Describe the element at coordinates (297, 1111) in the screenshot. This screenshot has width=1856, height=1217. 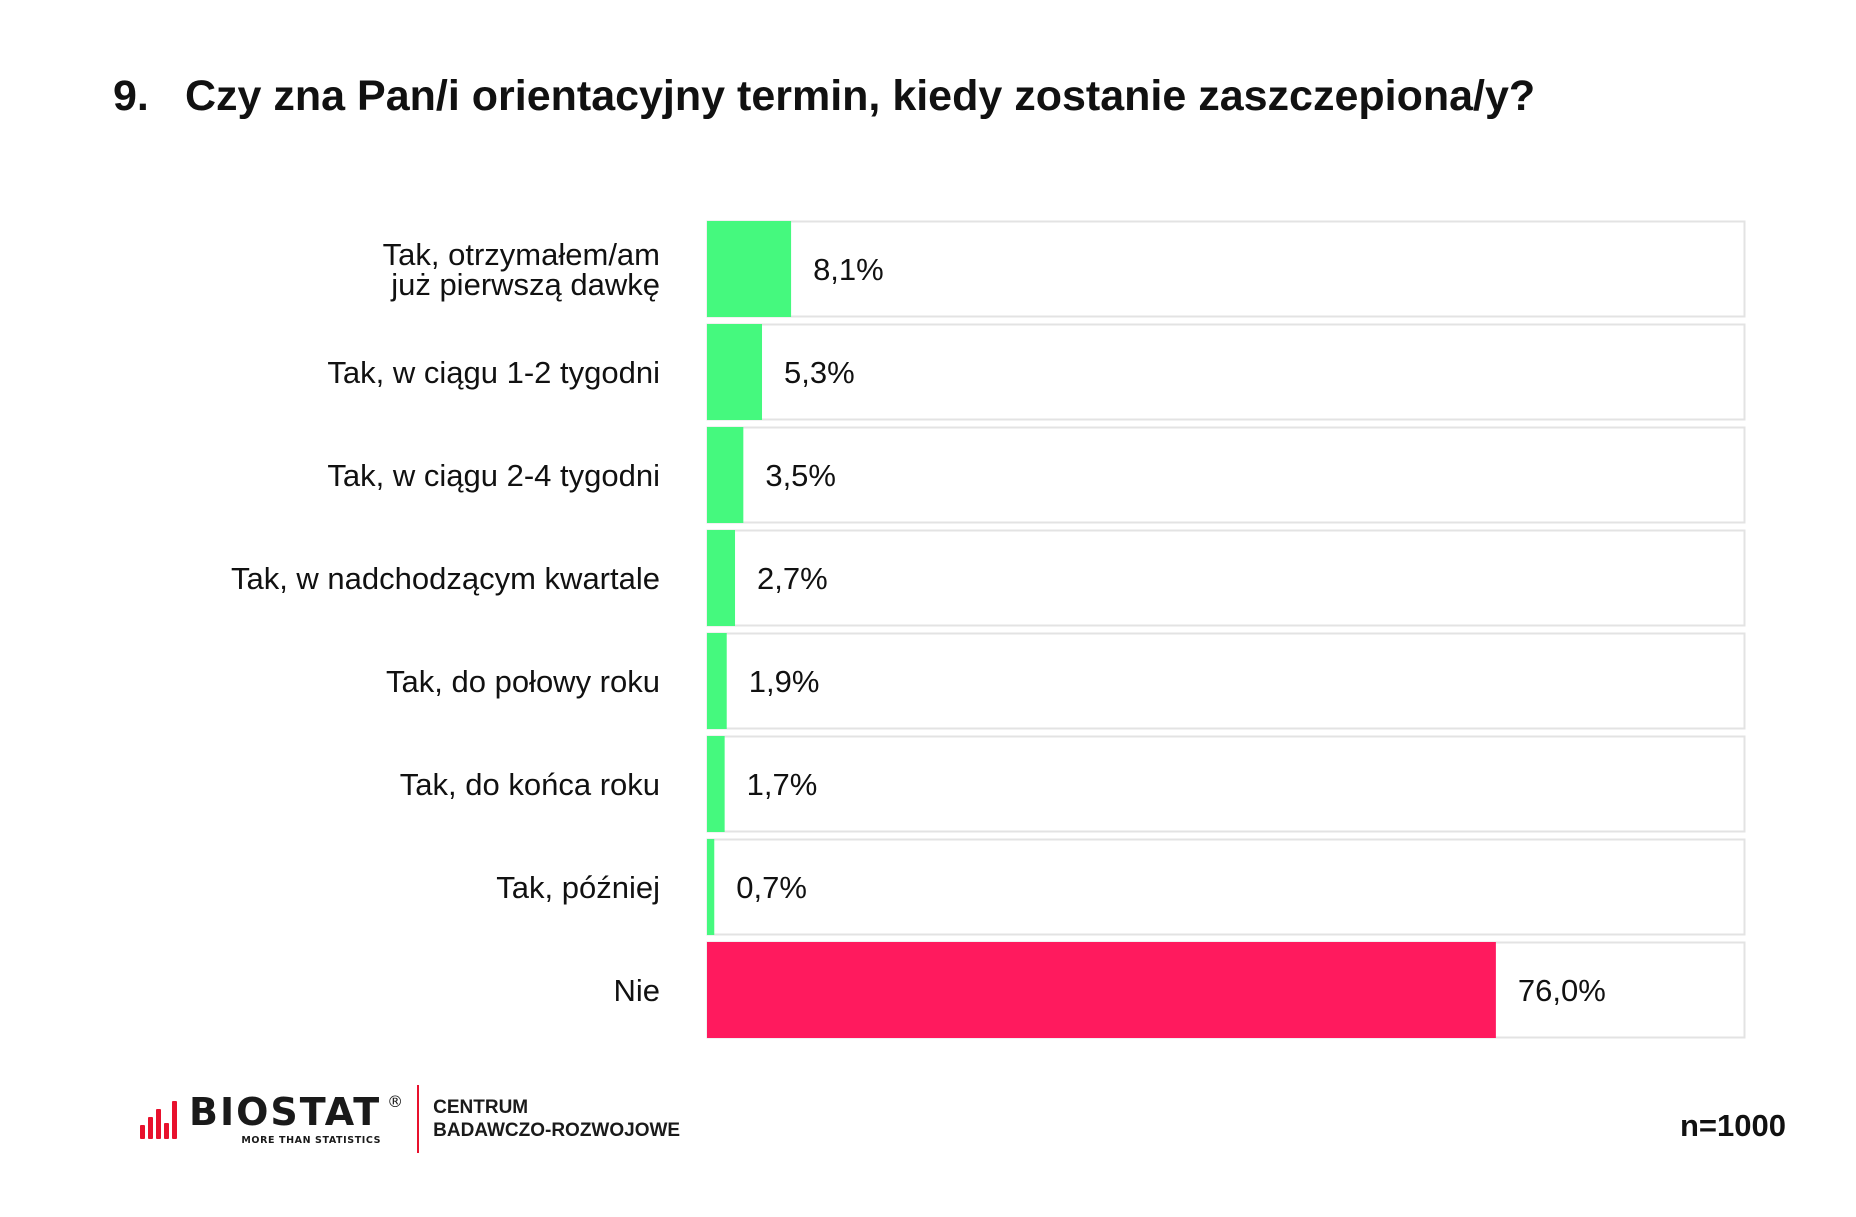
I see `logo-wordmark: BIOSTAT ®` at that location.